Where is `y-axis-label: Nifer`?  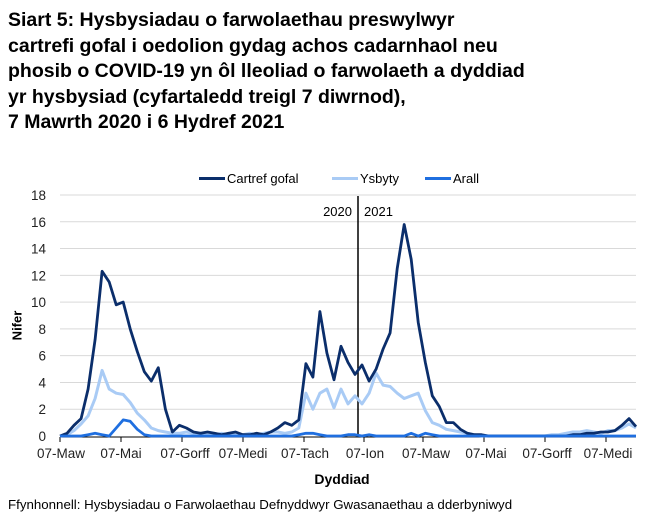 y-axis-label: Nifer is located at coordinates (17, 325).